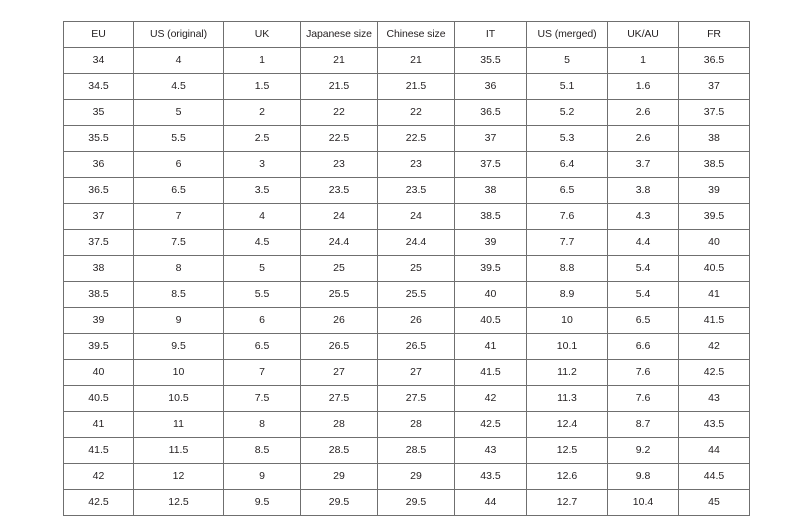  Describe the element at coordinates (567, 60) in the screenshot. I see `cell-us-merged: 5` at that location.